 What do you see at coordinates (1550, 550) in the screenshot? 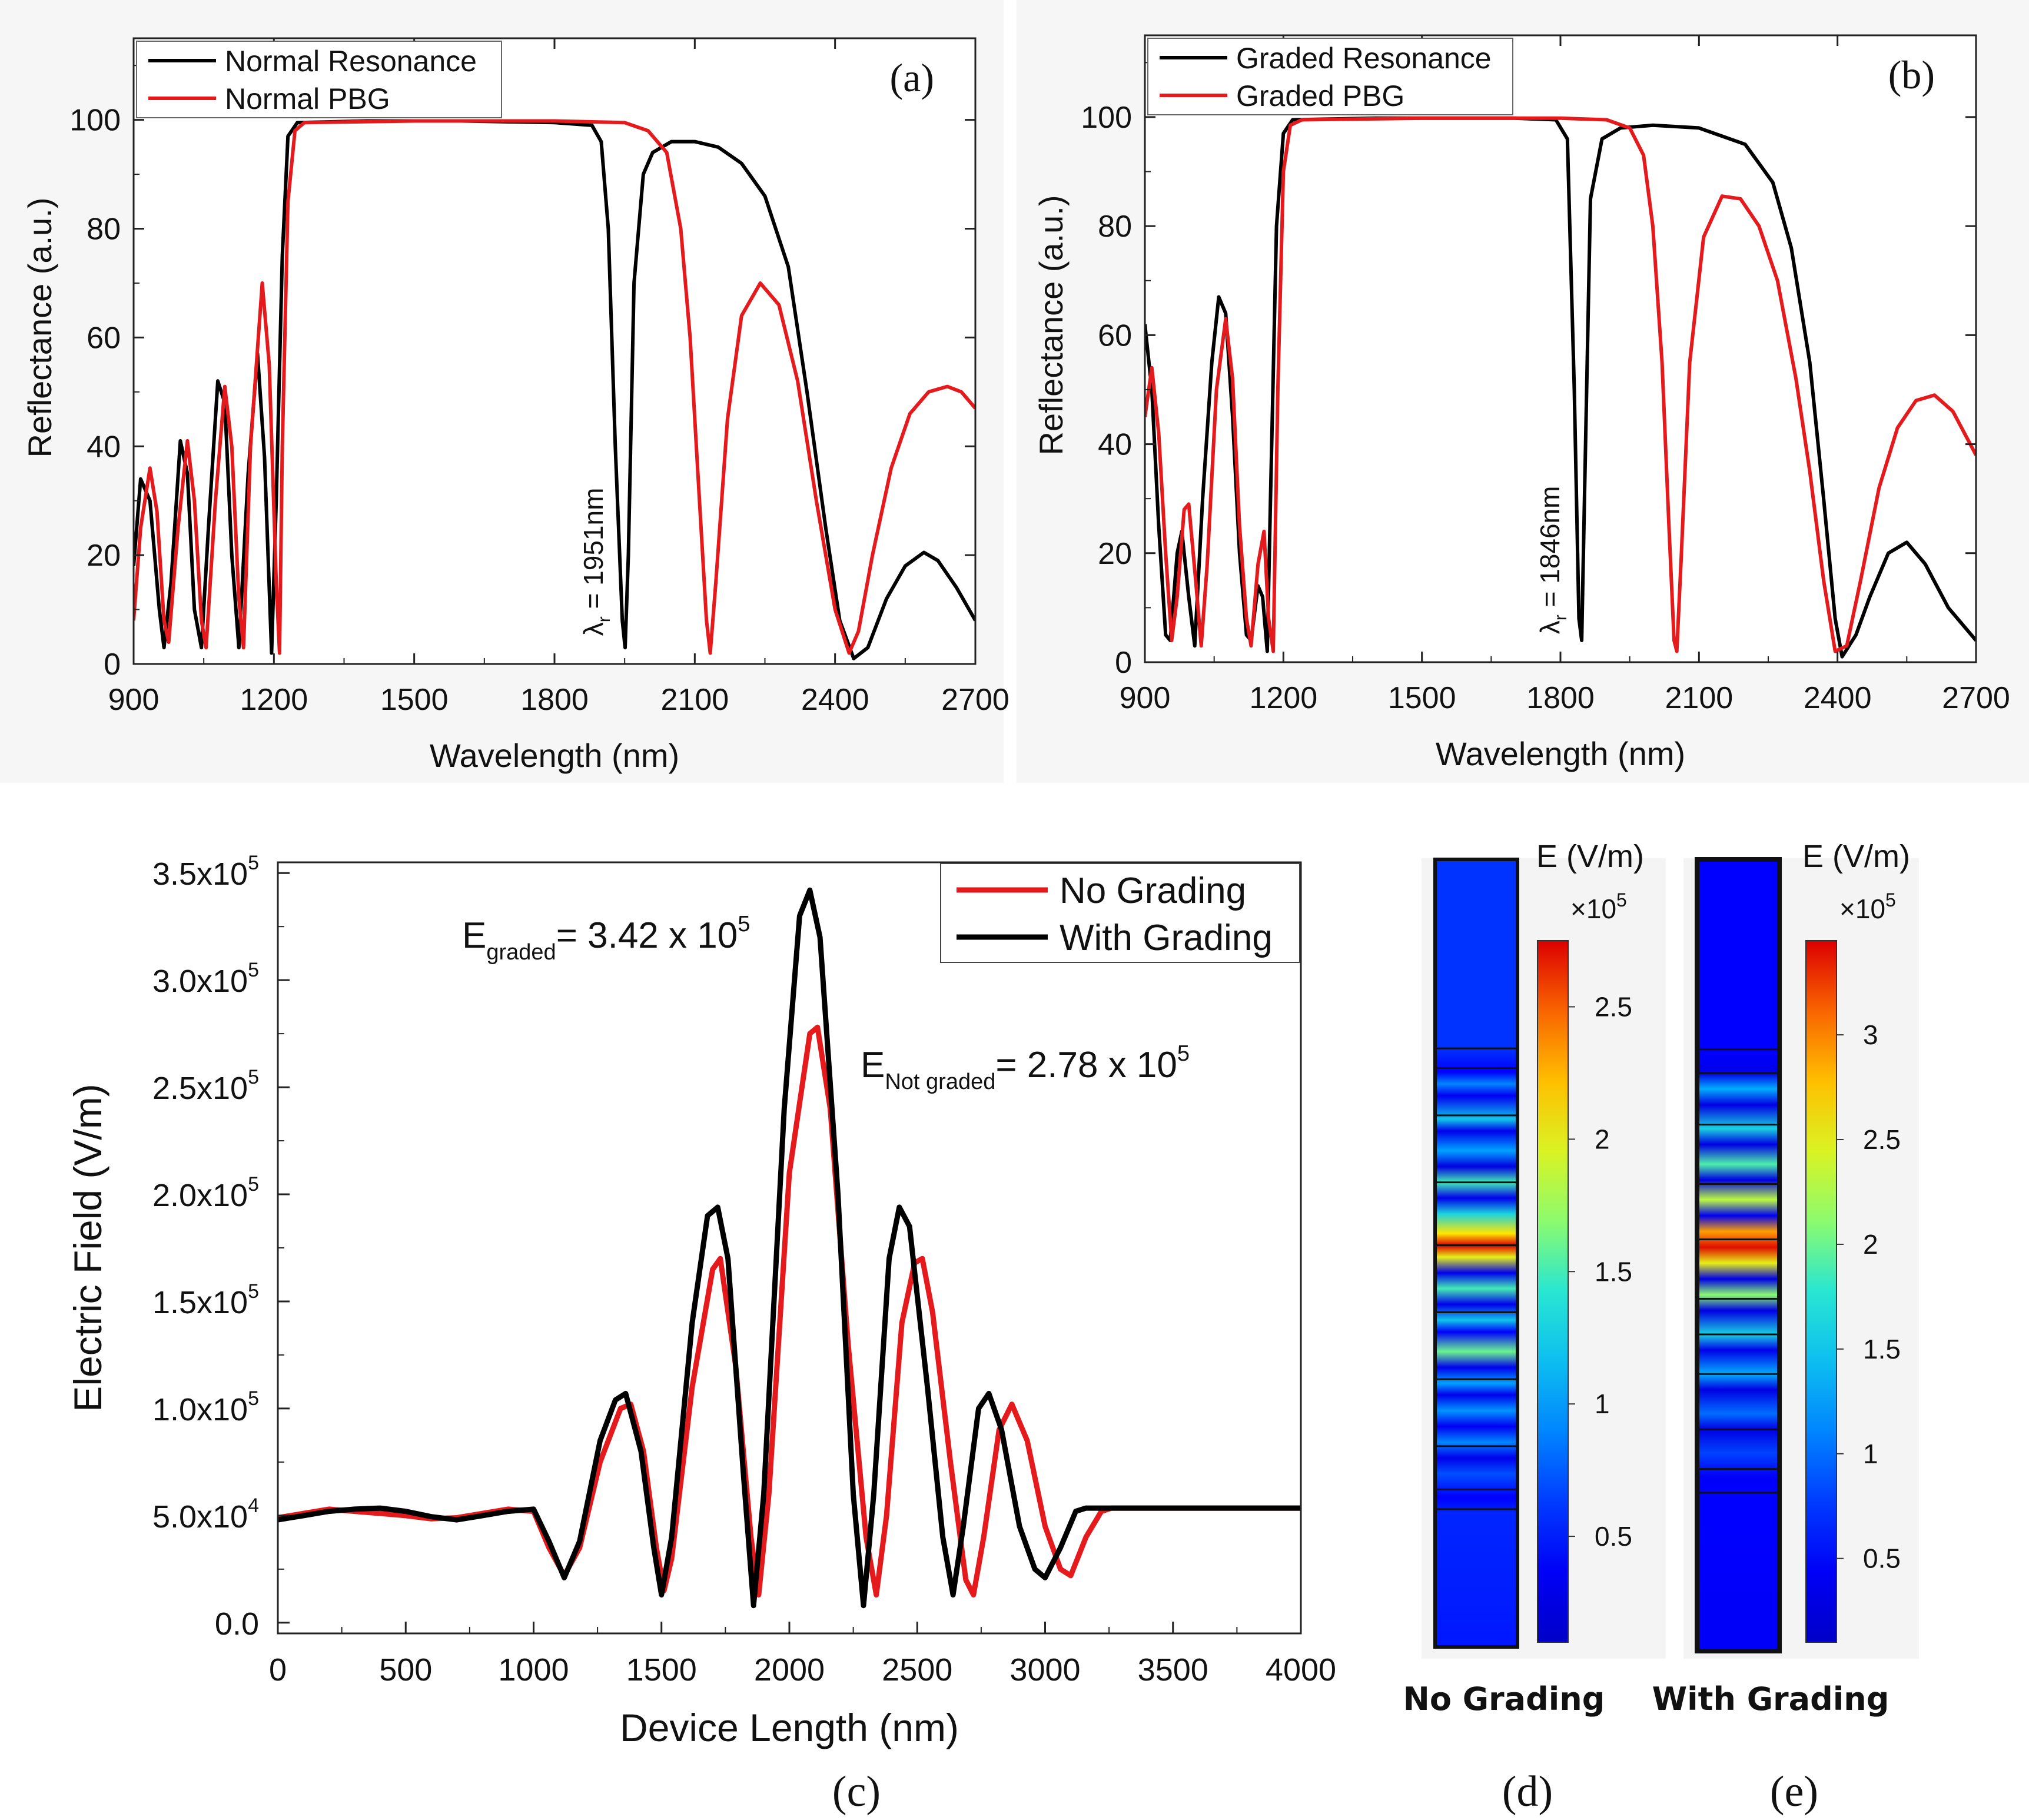
I see `resonance-value: = 1846nm` at bounding box center [1550, 550].